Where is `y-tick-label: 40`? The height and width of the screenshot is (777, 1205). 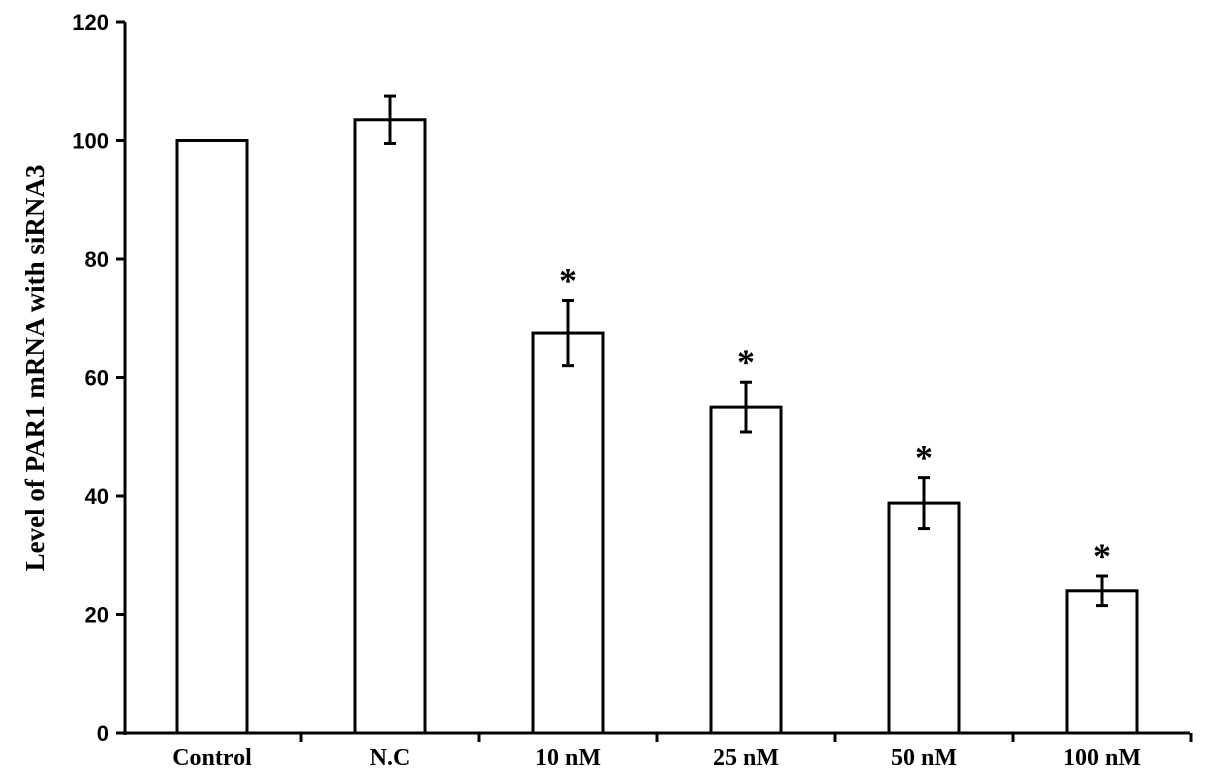 y-tick-label: 40 is located at coordinates (97, 496).